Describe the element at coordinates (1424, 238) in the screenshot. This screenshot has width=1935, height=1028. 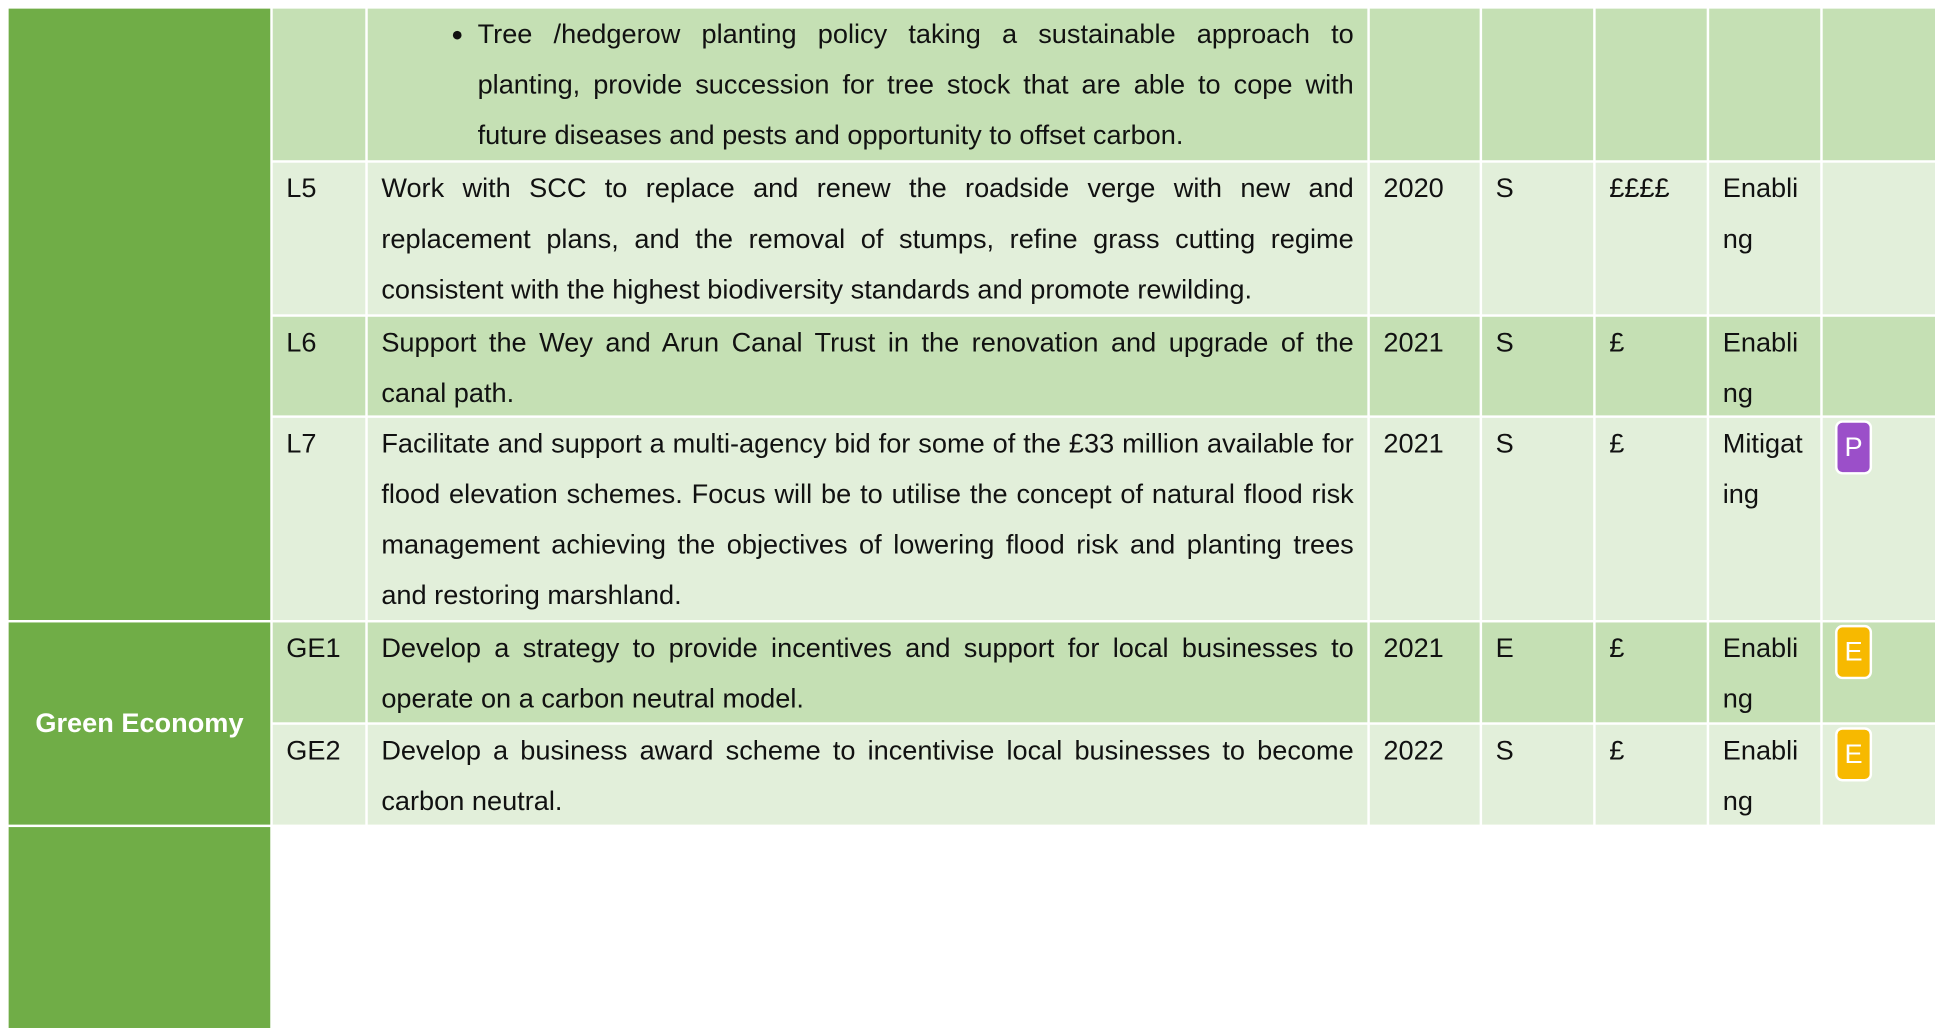
I see `year-cell: 2020` at that location.